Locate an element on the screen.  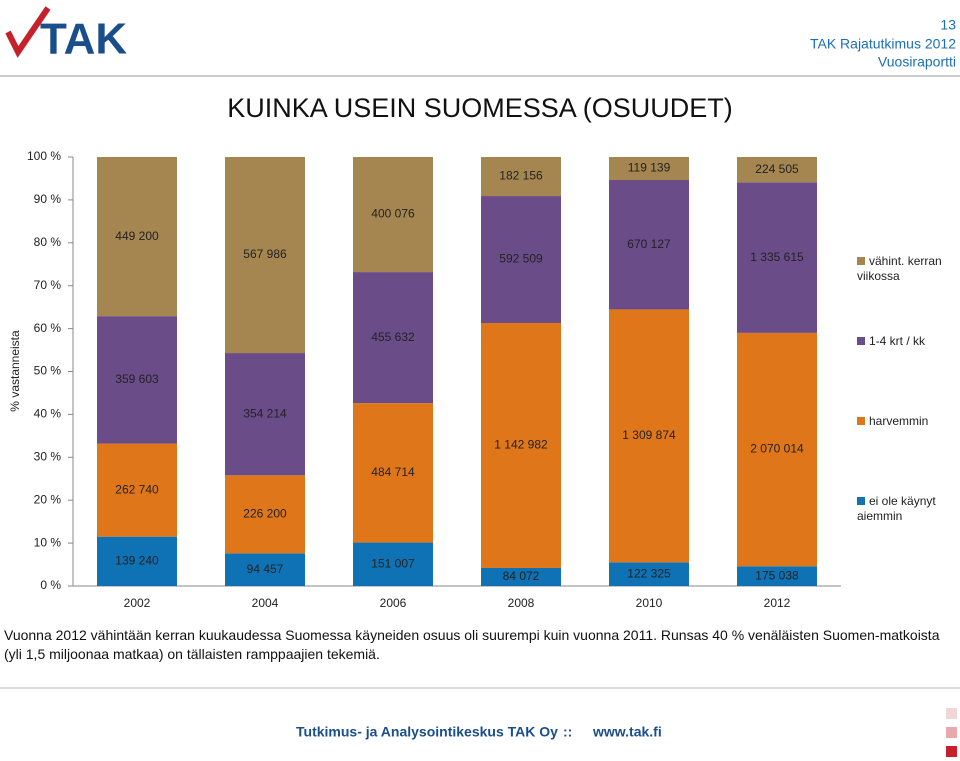
legend-label: ei ole käynyt aiemmin is located at coordinates (896, 508).